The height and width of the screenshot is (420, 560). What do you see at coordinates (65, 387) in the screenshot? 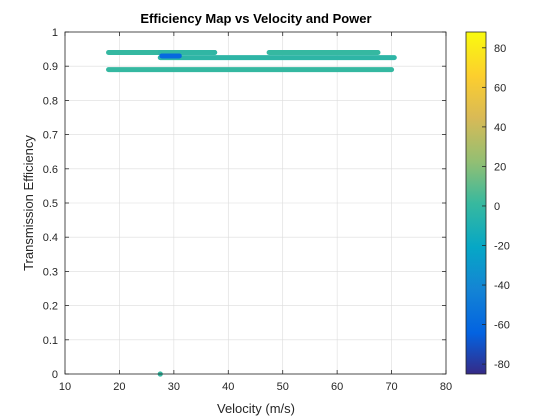
I see `x-tick-label: 10` at bounding box center [65, 387].